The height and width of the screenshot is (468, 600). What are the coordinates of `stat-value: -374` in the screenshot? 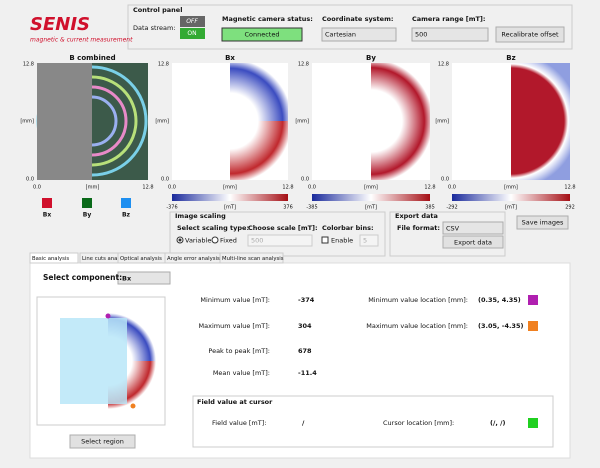 It's located at (306, 300).